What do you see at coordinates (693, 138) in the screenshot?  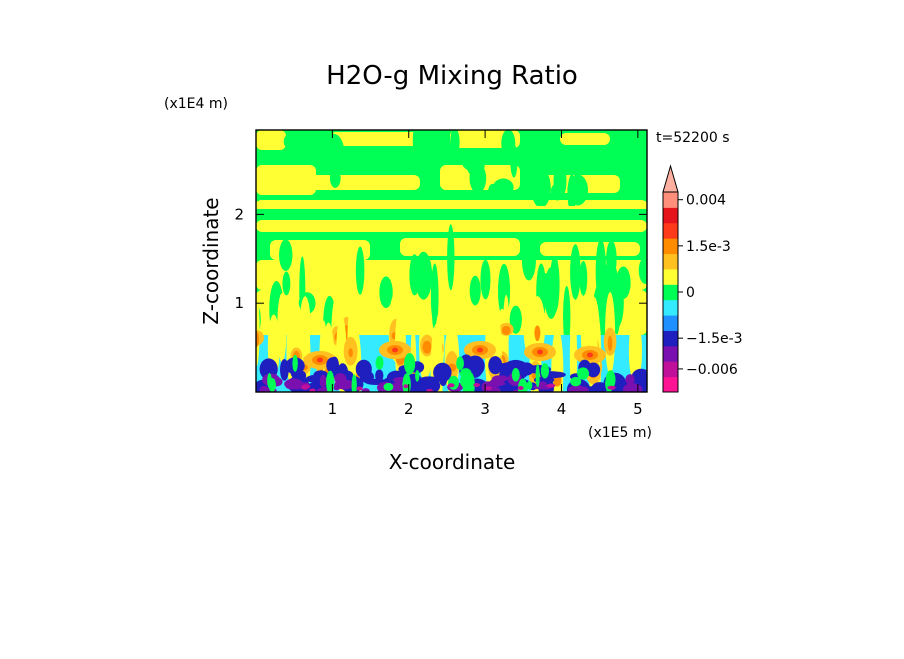 I see `time-label: t=52200 s` at bounding box center [693, 138].